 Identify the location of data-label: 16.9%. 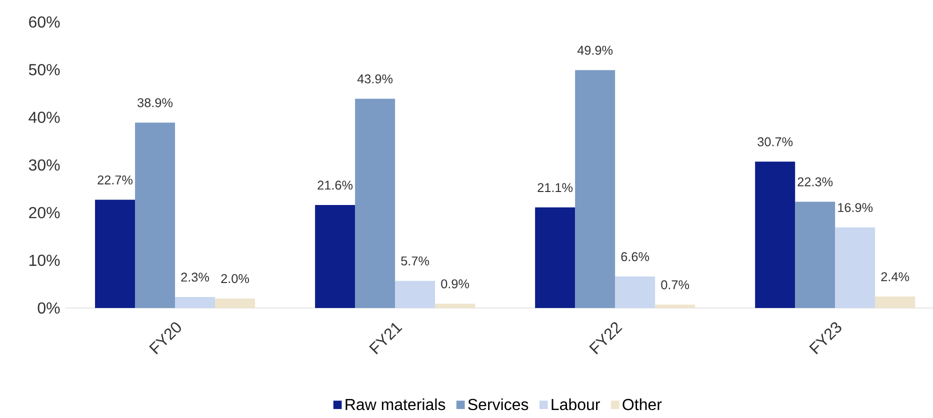
(855, 207).